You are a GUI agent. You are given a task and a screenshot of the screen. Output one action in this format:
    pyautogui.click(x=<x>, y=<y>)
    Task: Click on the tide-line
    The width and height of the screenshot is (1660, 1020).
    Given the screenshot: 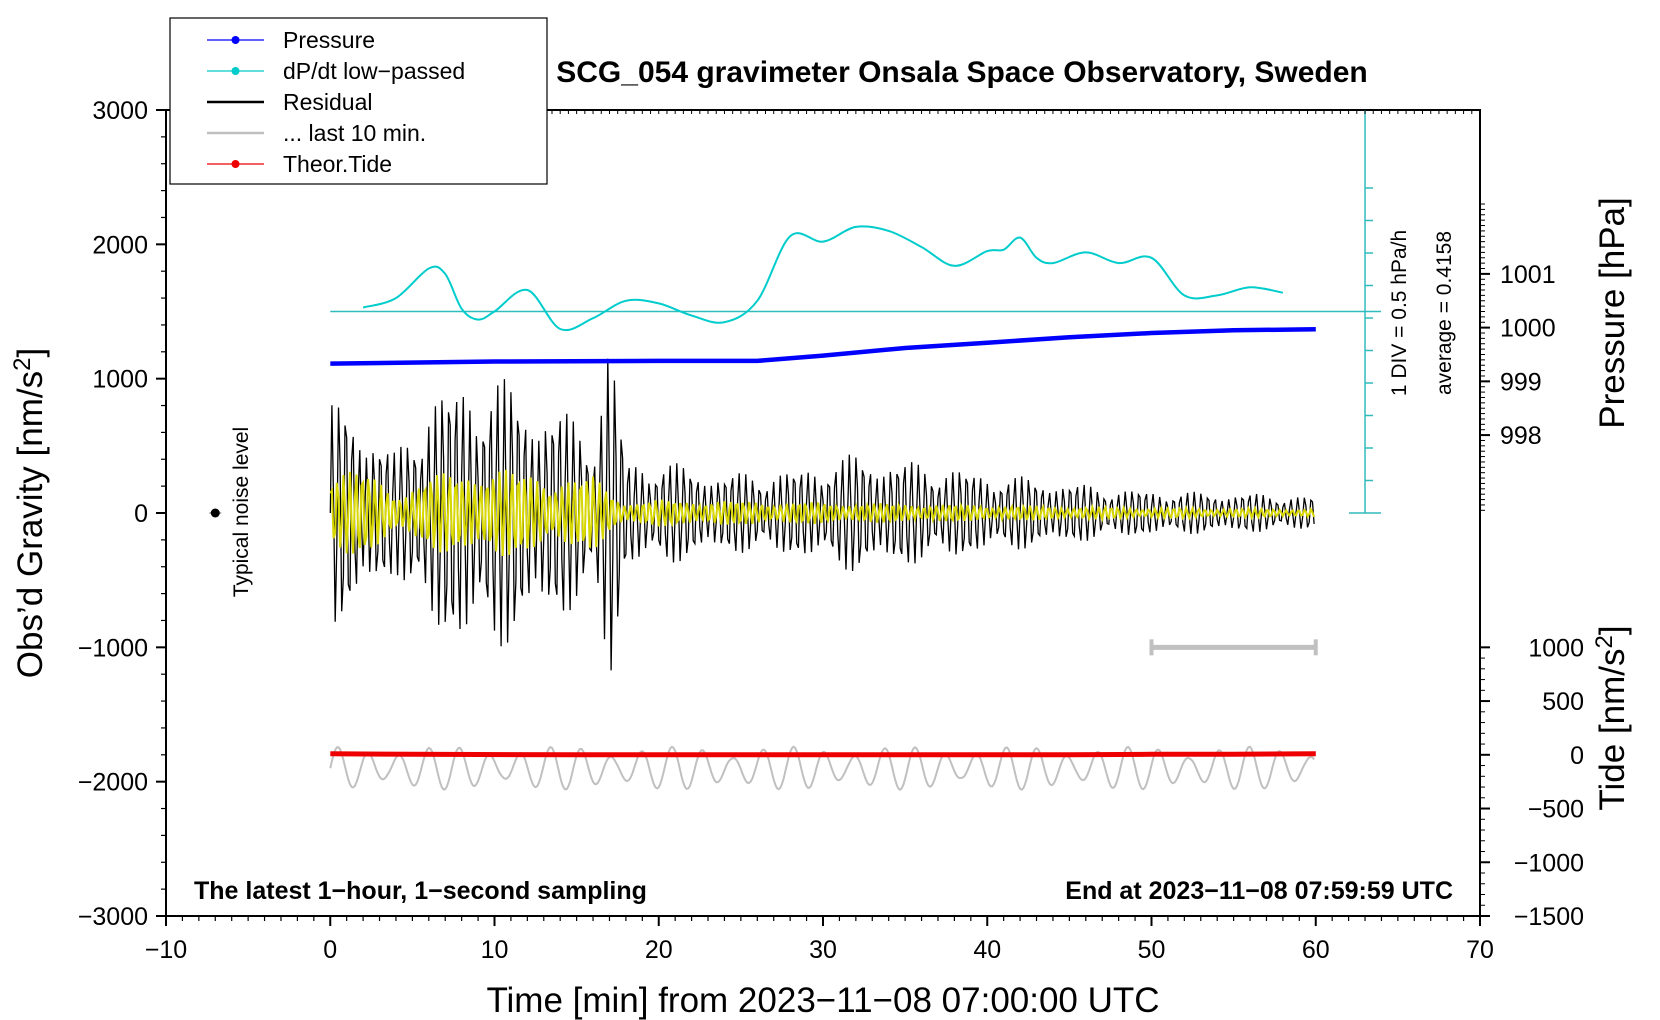 What is the action you would take?
    pyautogui.click(x=823, y=754)
    